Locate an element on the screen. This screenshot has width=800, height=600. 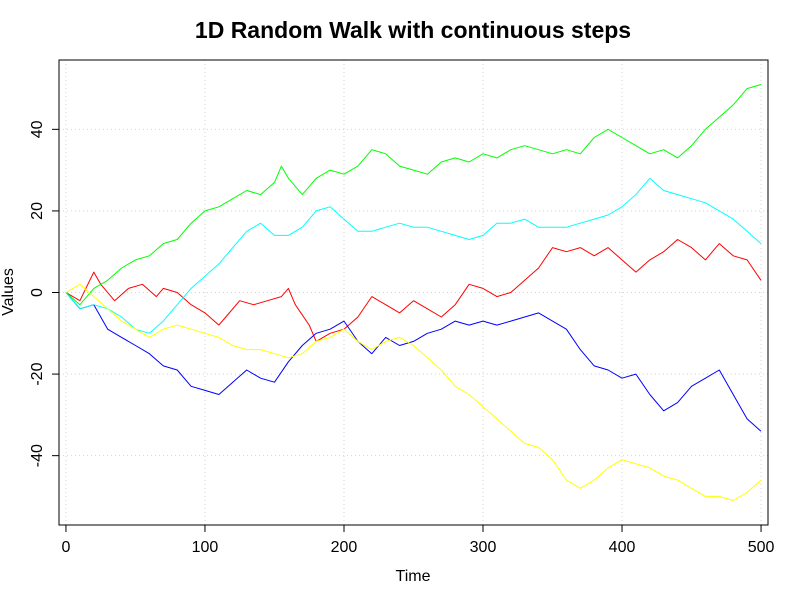
x-axis: 0 100 200 300 400 500 is located at coordinates (418, 540).